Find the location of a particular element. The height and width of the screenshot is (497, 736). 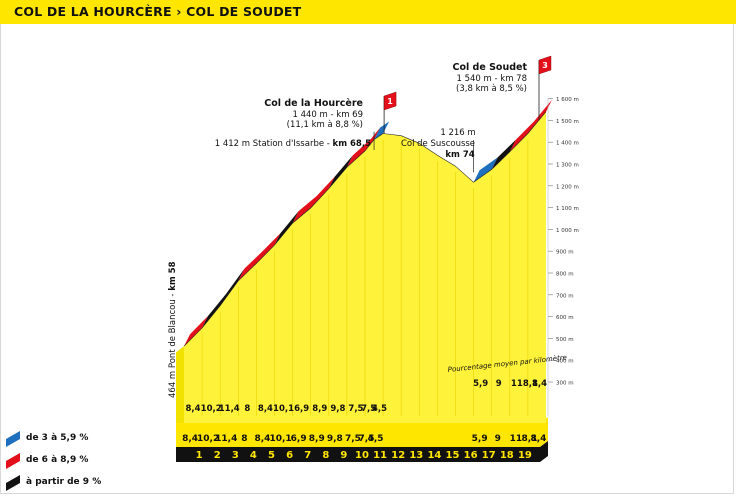

flag-number: 1 is located at coordinates (390, 101).